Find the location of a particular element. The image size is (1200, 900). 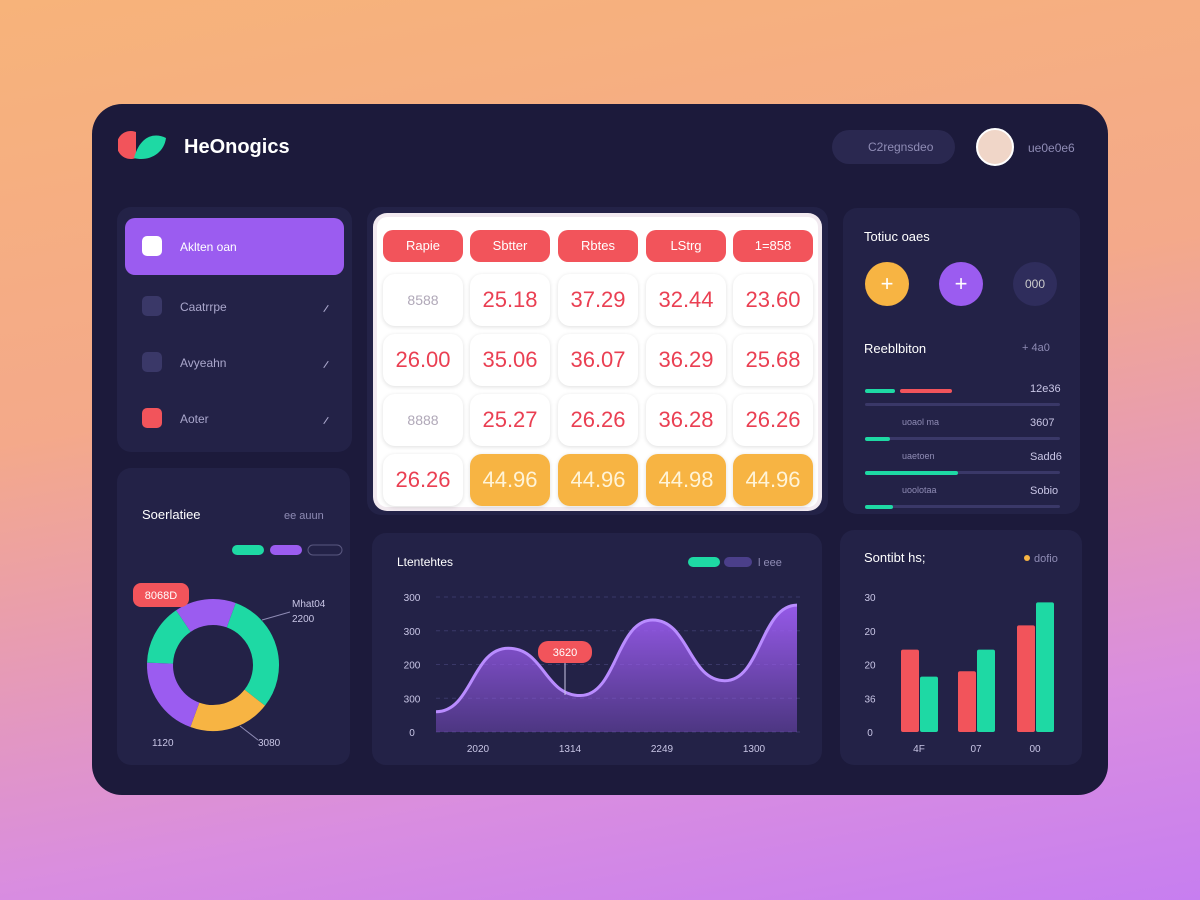

x-tick-label: 07 is located at coordinates (976, 749).